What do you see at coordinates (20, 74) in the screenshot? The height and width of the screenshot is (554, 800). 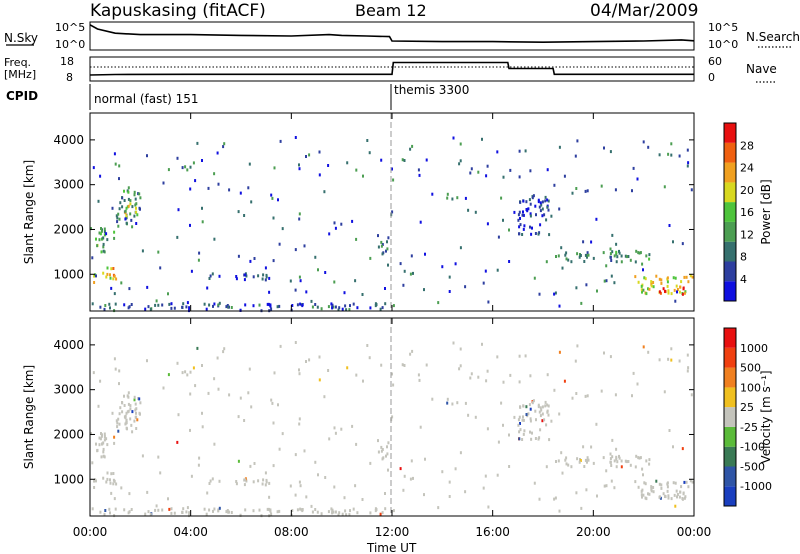 I see `freq-label-line2: [MHz]` at bounding box center [20, 74].